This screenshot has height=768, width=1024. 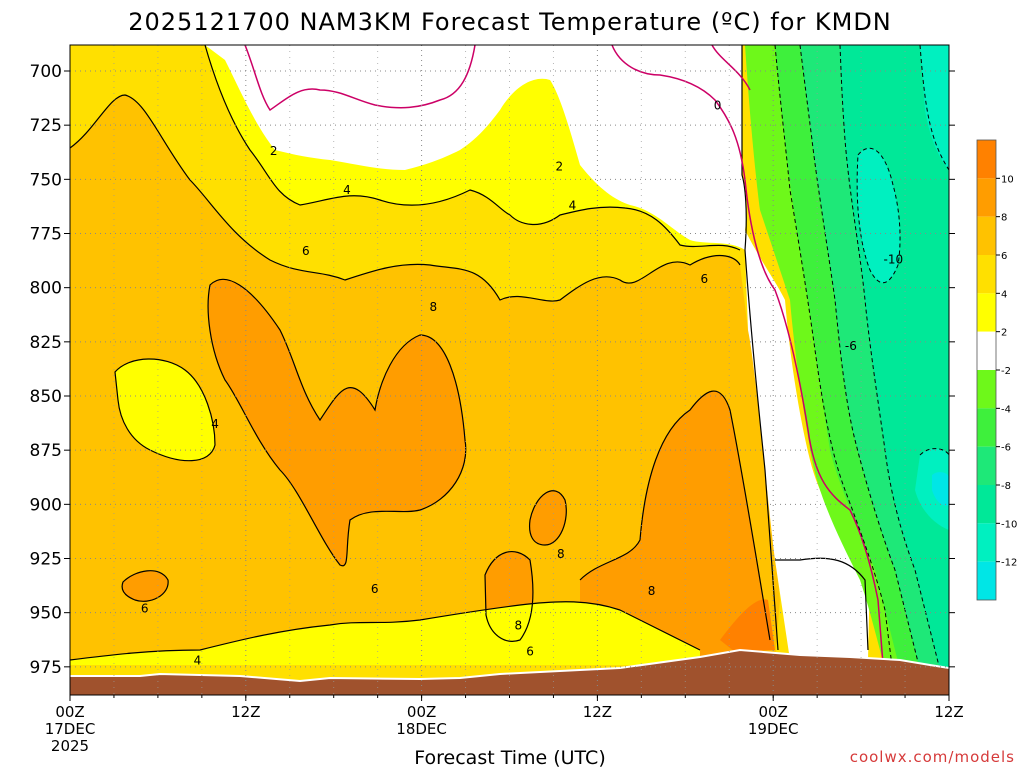 I want to click on band-m12-m10, so click(x=879, y=215).